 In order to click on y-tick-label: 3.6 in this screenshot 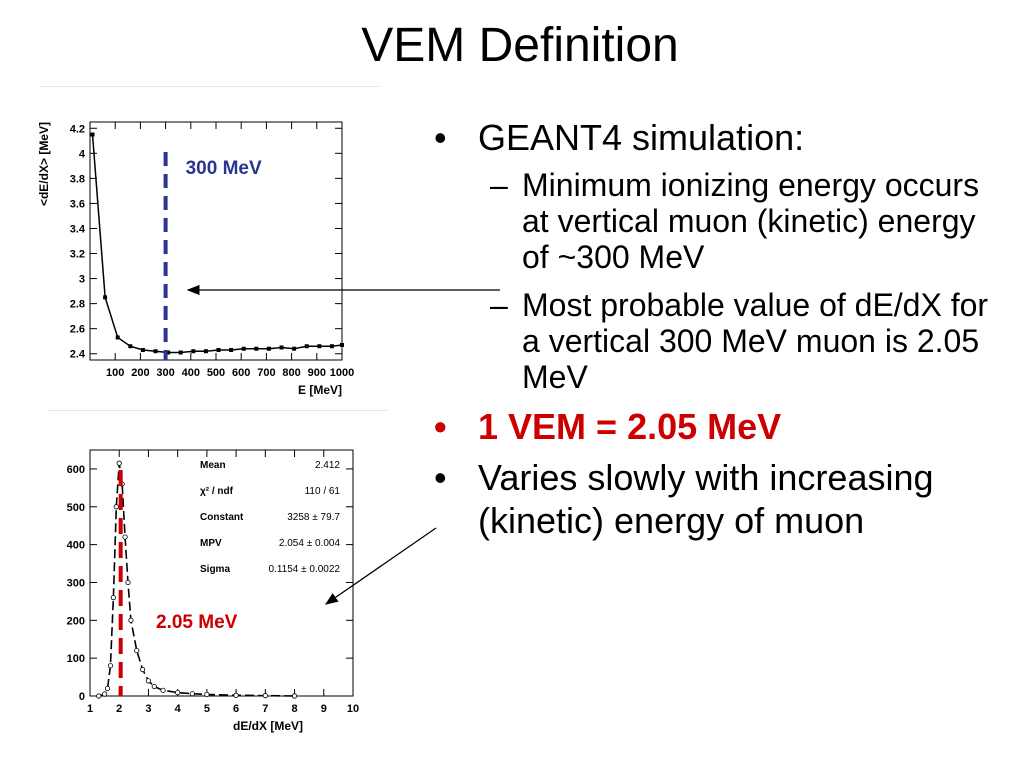, I will do `click(77, 204)`.